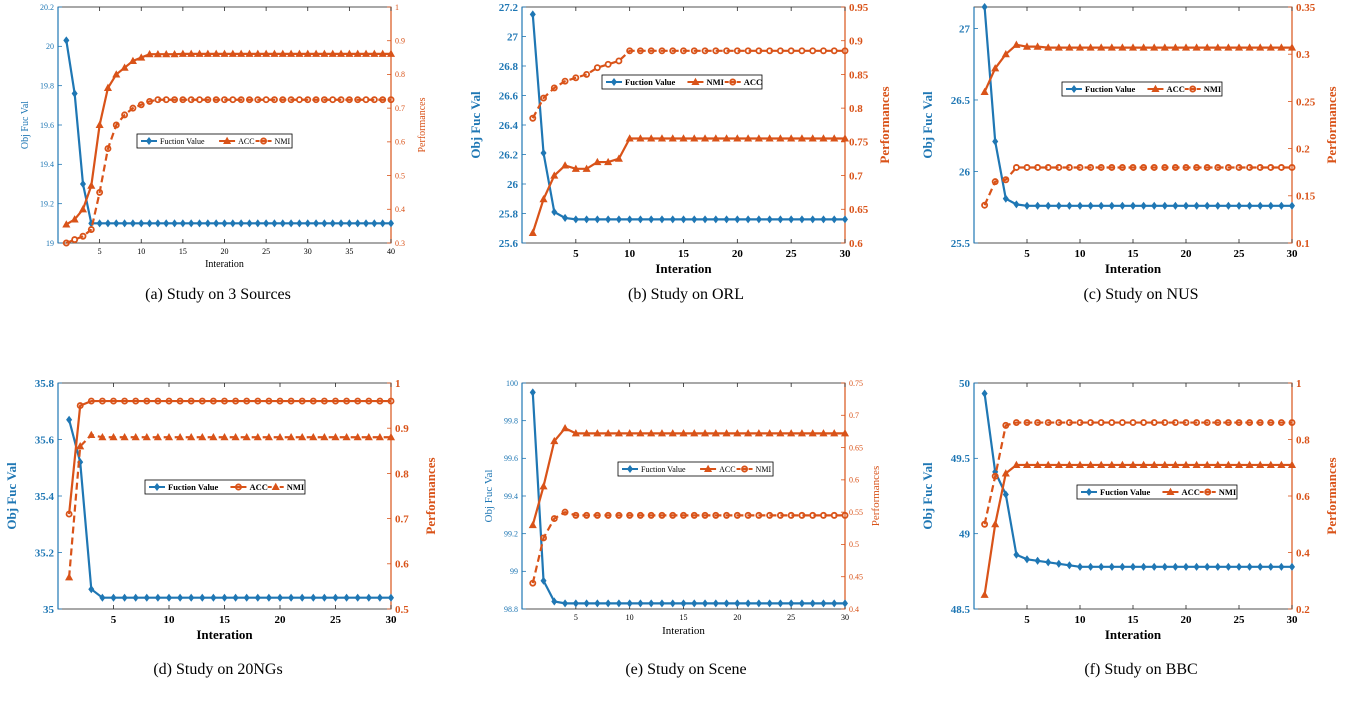 The height and width of the screenshot is (704, 1356). What do you see at coordinates (1081, 254) in the screenshot?
I see `x-tick-label: 10` at bounding box center [1081, 254].